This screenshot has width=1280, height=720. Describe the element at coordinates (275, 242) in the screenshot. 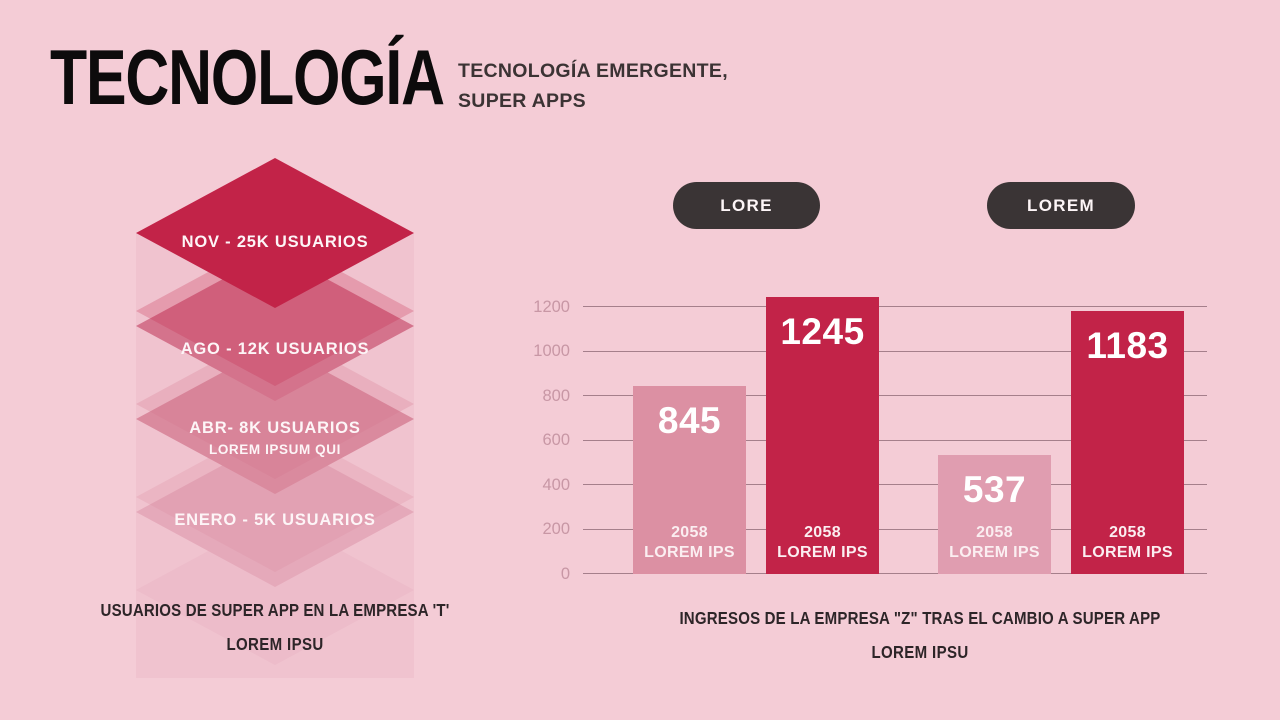

I see `pyramid-layer-label: NOV - 25K USUARIOS` at that location.